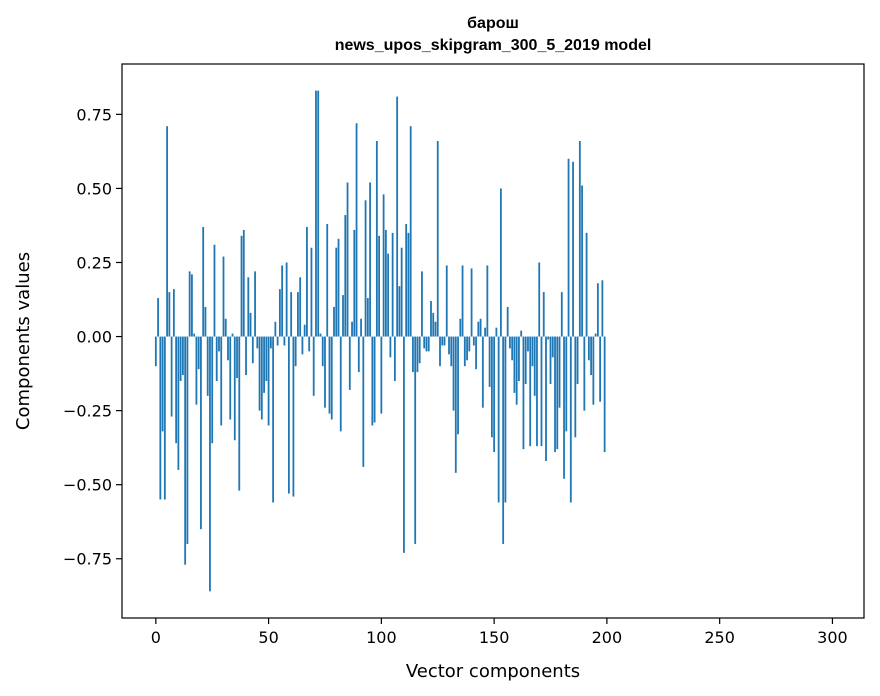 Image resolution: width=880 pixels, height=696 pixels. I want to click on chart-title-line-1: барош, so click(493, 23).